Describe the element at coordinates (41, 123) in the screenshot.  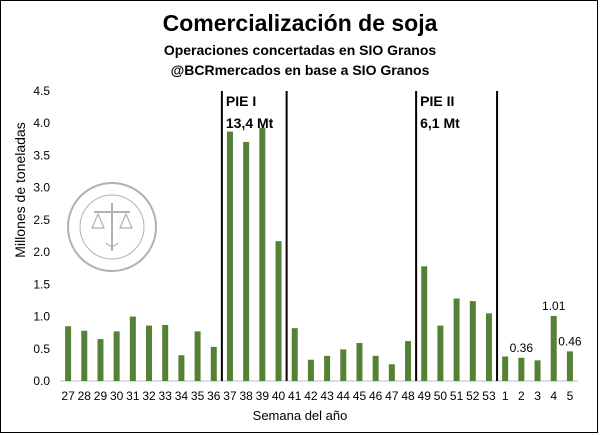
I see `y-tick-label: 4.0` at that location.